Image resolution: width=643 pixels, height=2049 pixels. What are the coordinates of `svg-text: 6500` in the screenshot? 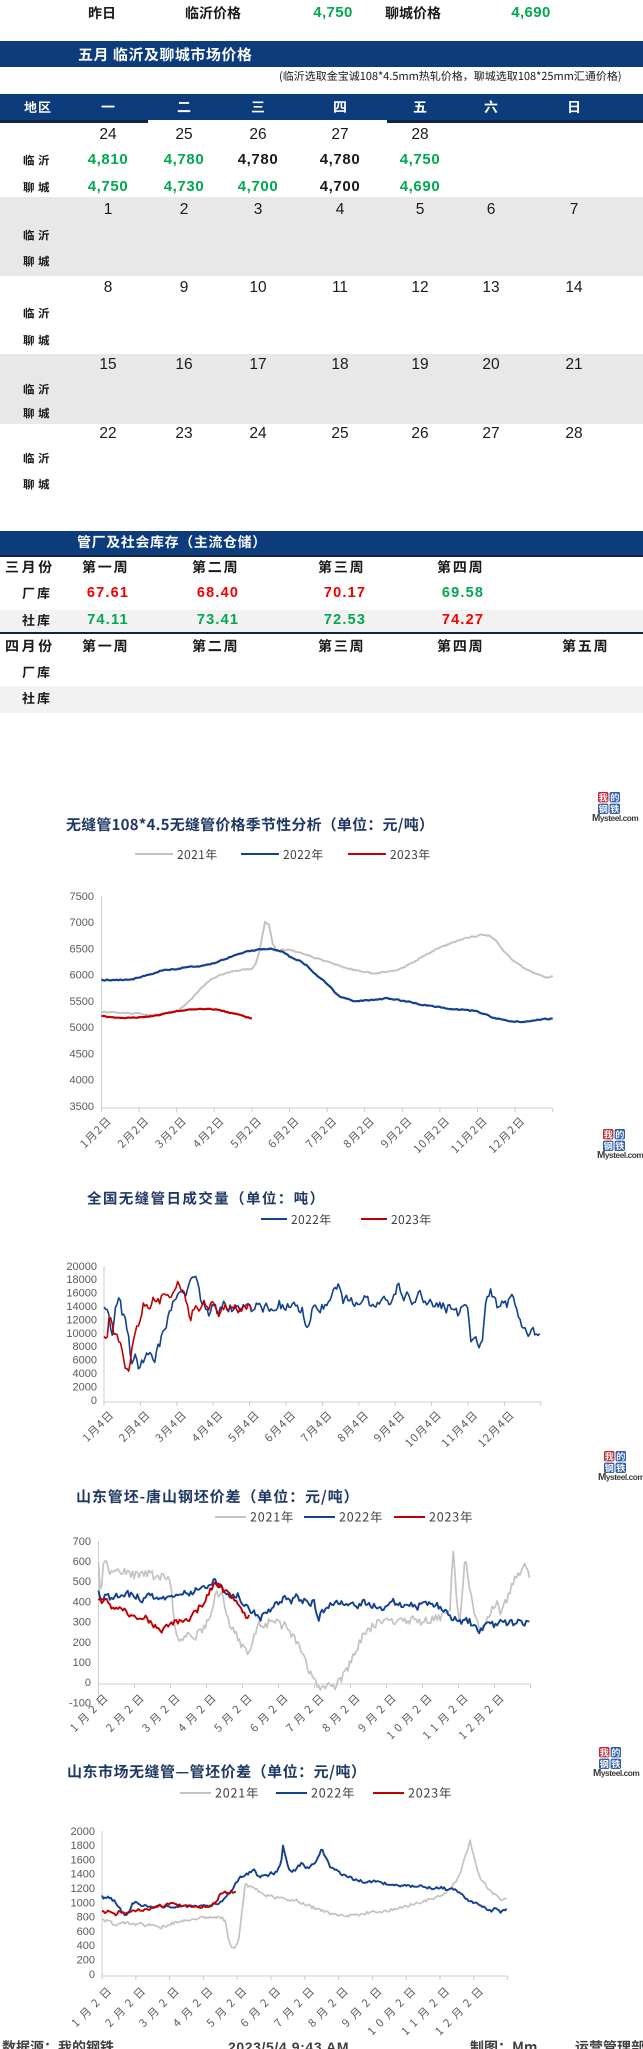 It's located at (82, 949).